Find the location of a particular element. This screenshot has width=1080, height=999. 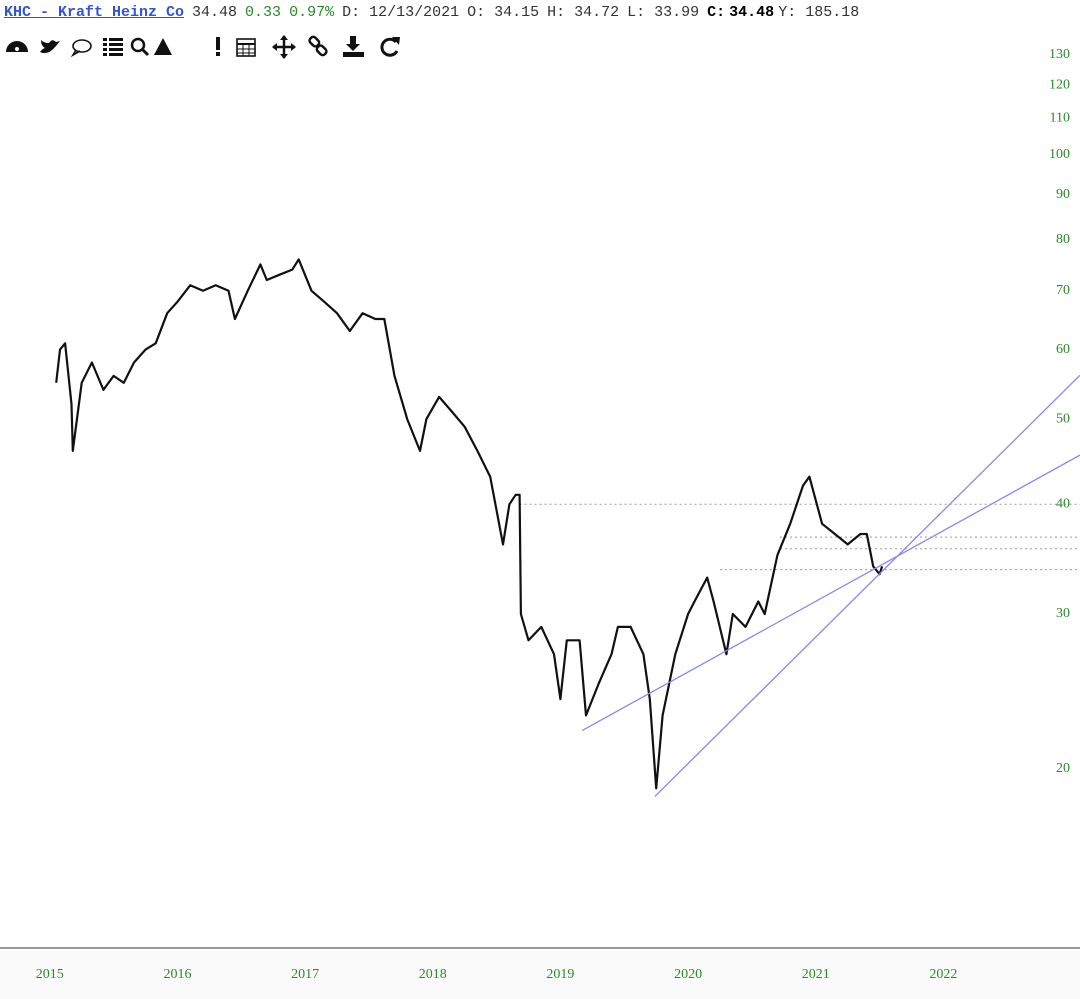

x-tick-label: 2016 is located at coordinates (177, 974).